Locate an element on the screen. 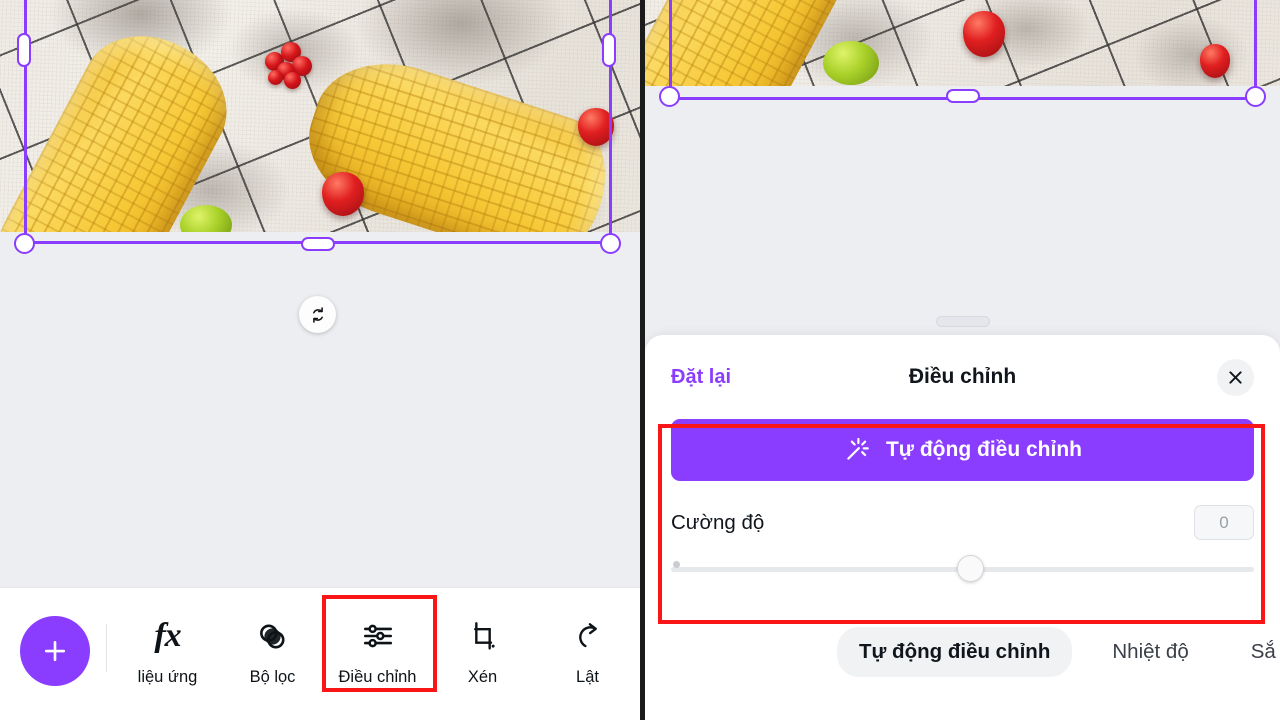 The image size is (1280, 720). adjust-tabs: Tự động điều chỉnh Nhiệt độ Sắ is located at coordinates (962, 643).